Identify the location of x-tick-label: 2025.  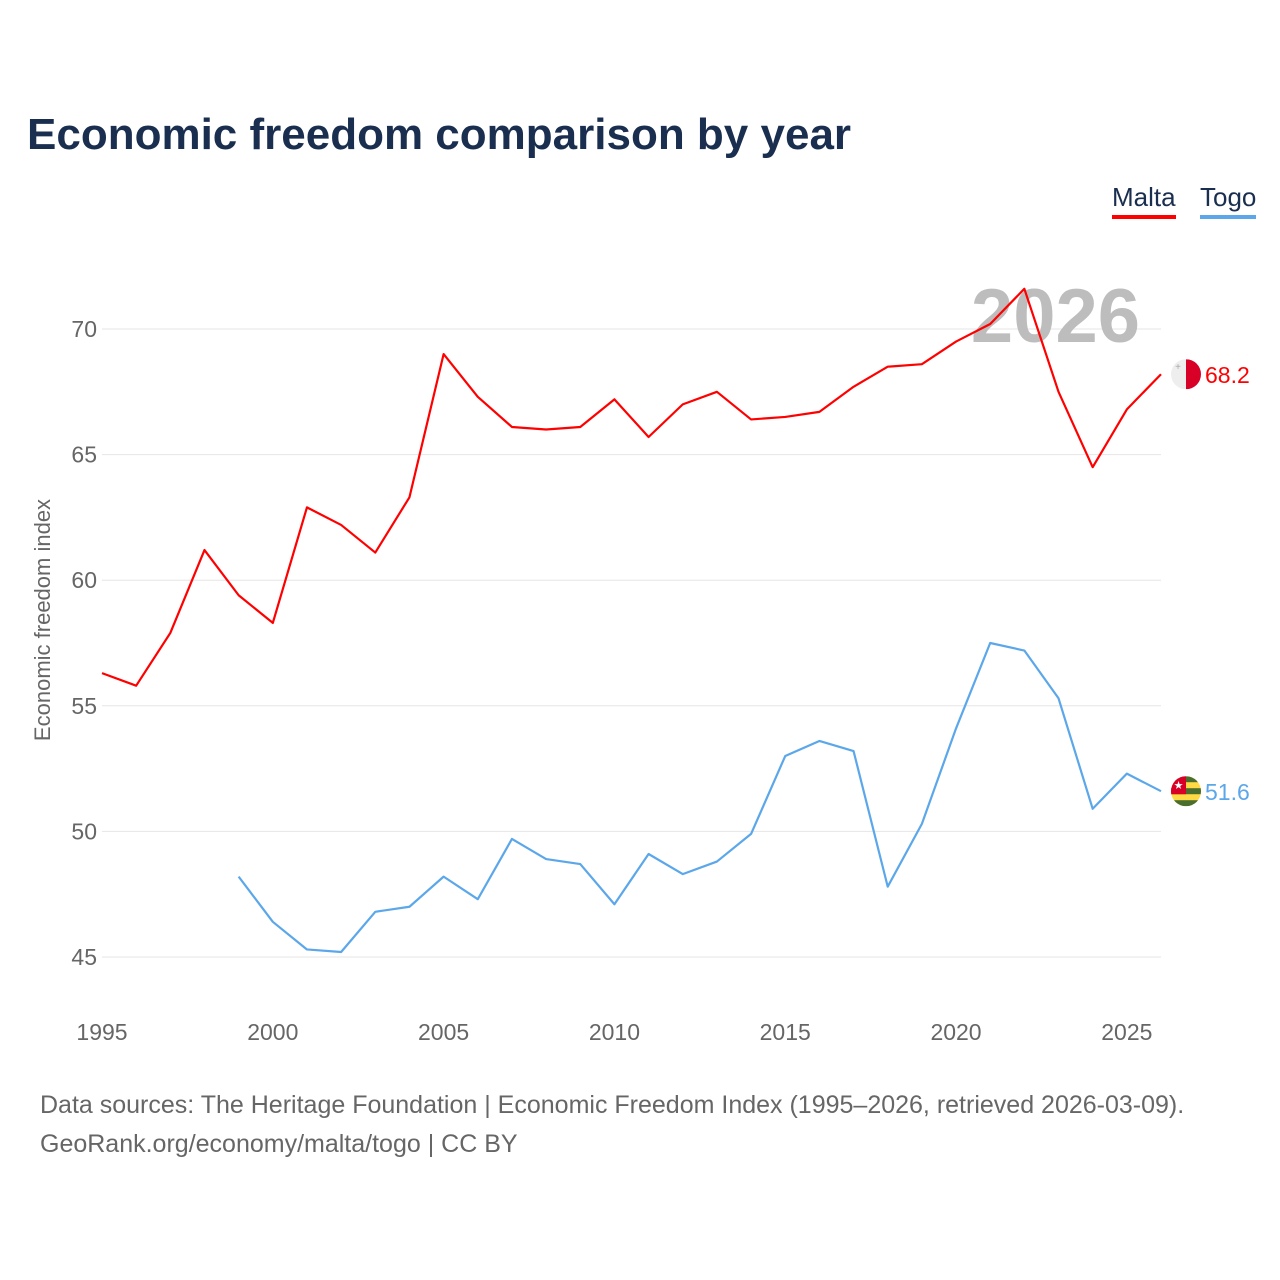
(1126, 1032).